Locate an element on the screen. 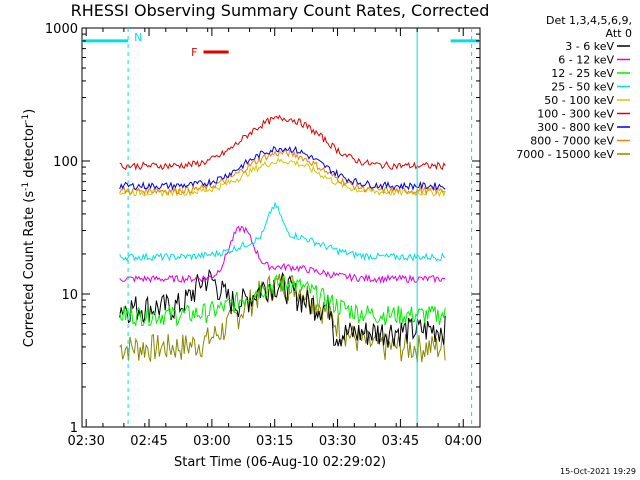 Image resolution: width=640 pixels, height=480 pixels. y-tick-label: 1 is located at coordinates (74, 428).